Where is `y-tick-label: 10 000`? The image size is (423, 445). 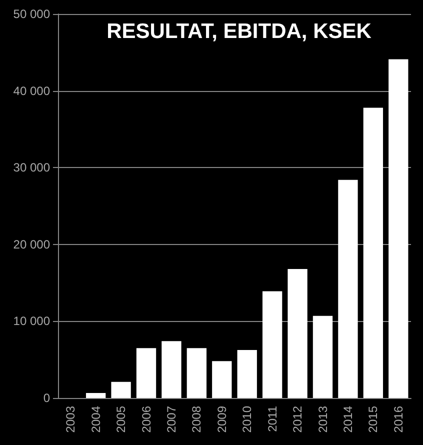
y-tick-label: 10 000 is located at coordinates (31, 321).